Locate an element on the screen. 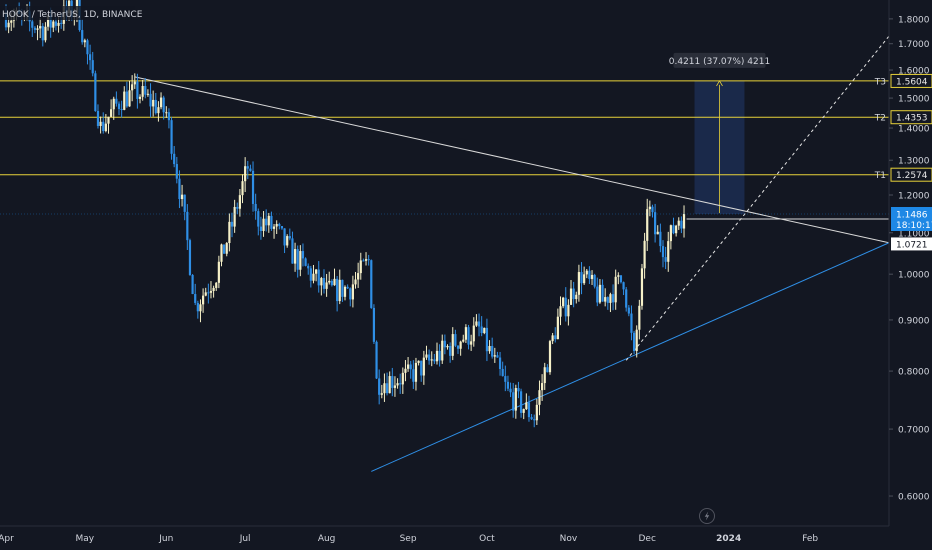 The image size is (932, 550). current-price-tag is located at coordinates (911, 219).